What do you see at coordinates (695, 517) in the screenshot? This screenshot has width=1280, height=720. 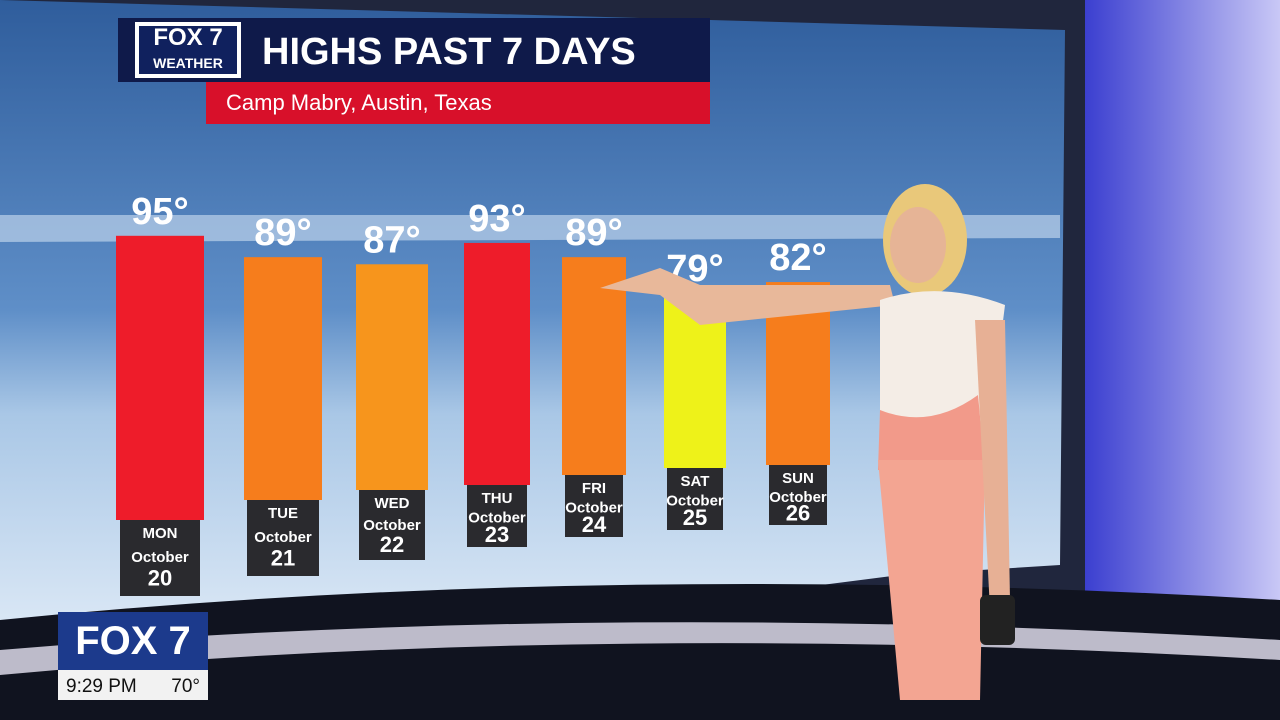 I see `x-tick-label: 25` at bounding box center [695, 517].